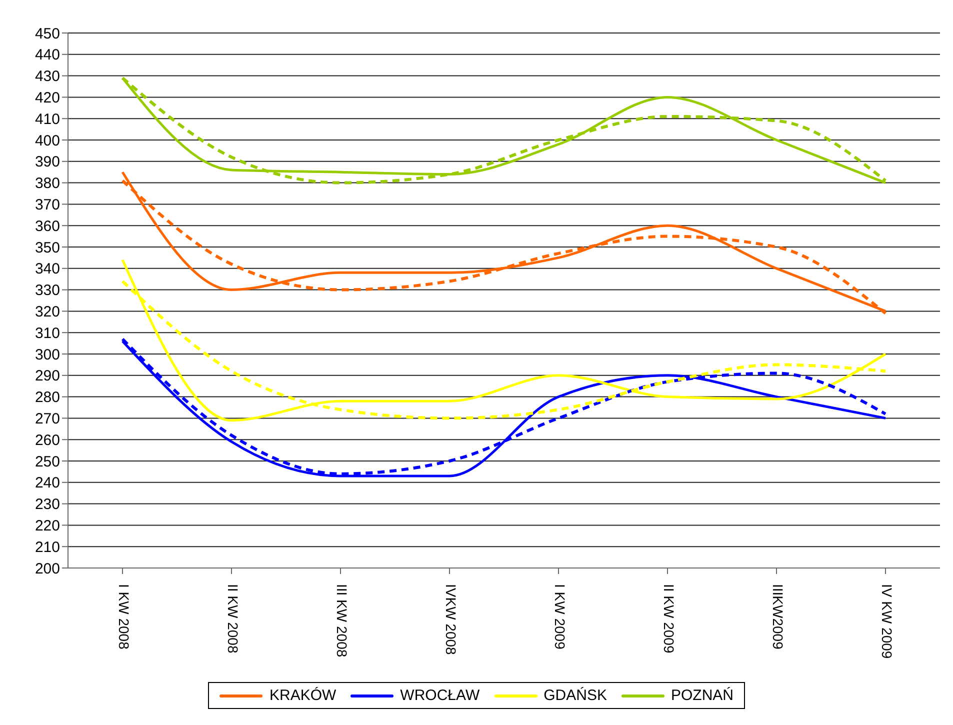  Describe the element at coordinates (47, 483) in the screenshot. I see `y-tick-label: 240` at that location.